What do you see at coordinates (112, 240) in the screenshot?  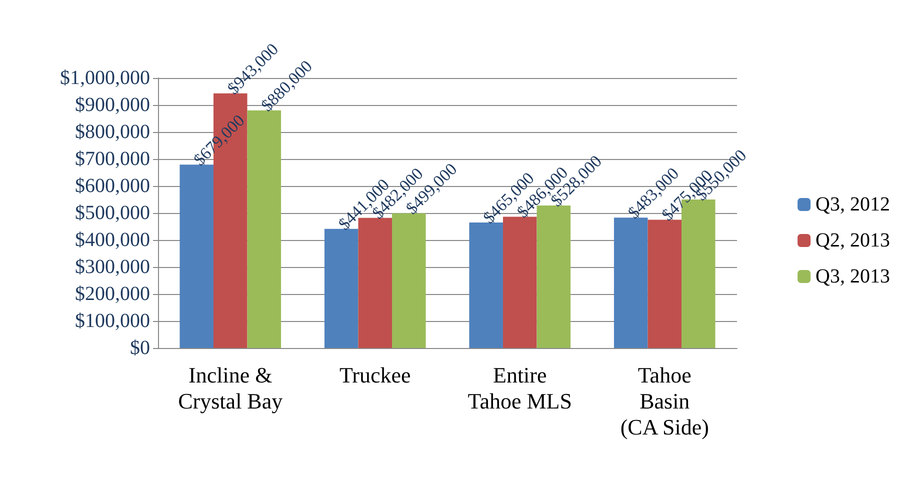 I see `y-tick-label: $400,000` at bounding box center [112, 240].